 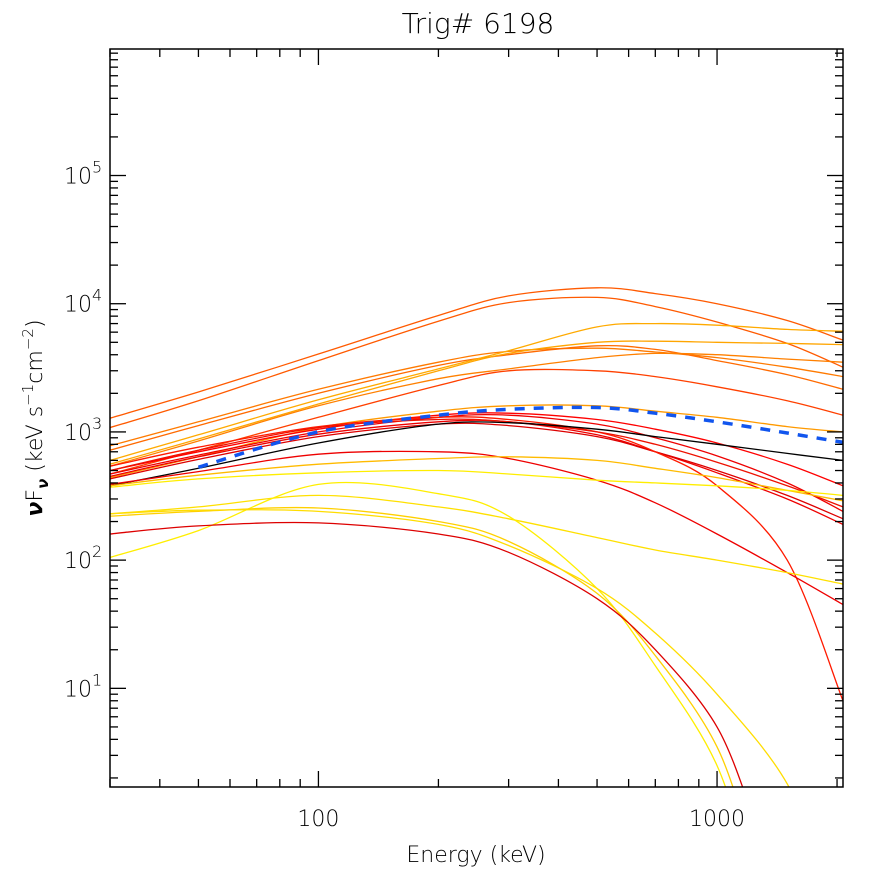 What do you see at coordinates (35, 509) in the screenshot?
I see `y-label-nu: ν` at bounding box center [35, 509].